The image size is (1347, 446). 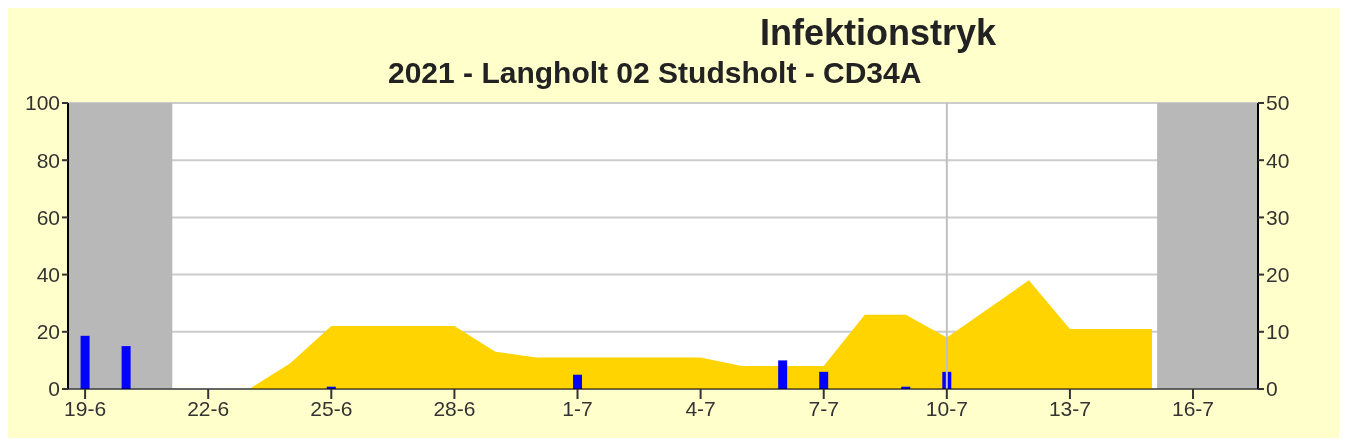 What do you see at coordinates (48, 332) in the screenshot?
I see `y-tick-label: 20` at bounding box center [48, 332].